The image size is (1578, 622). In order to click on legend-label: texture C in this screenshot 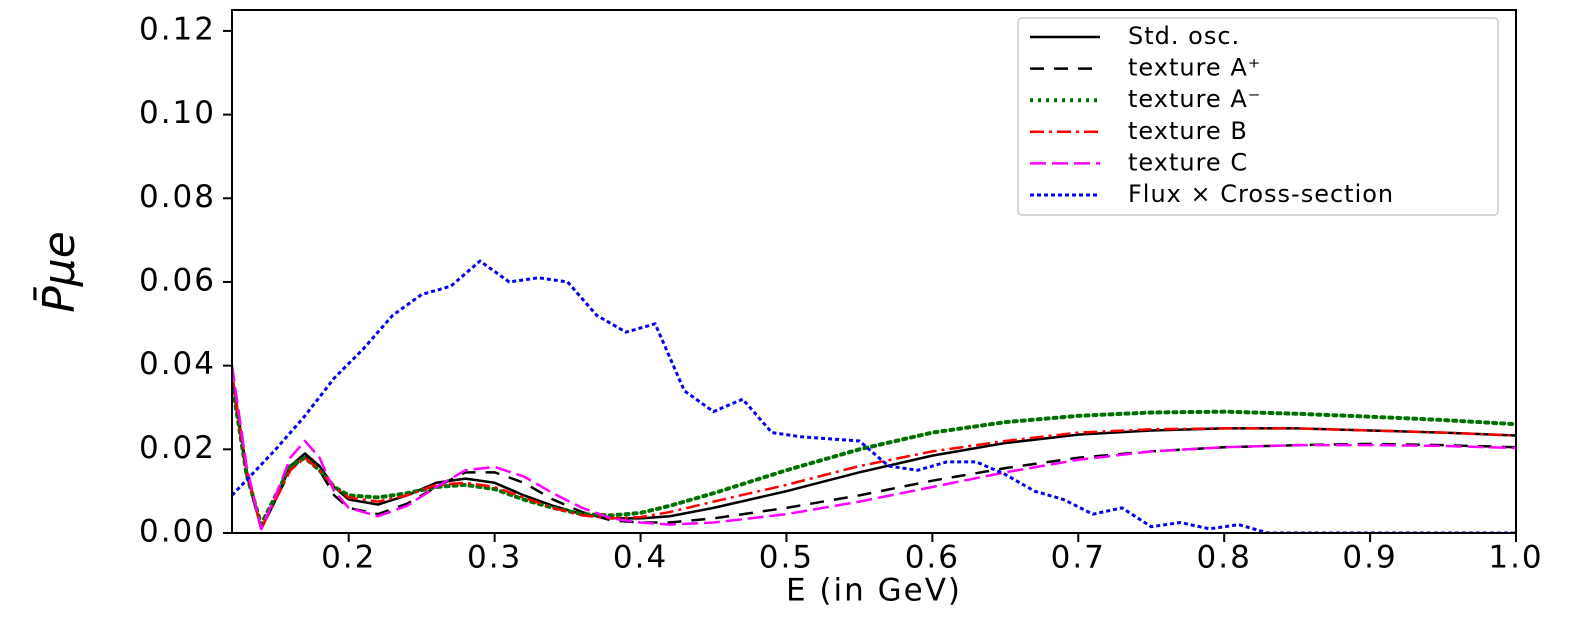, I will do `click(1188, 162)`.